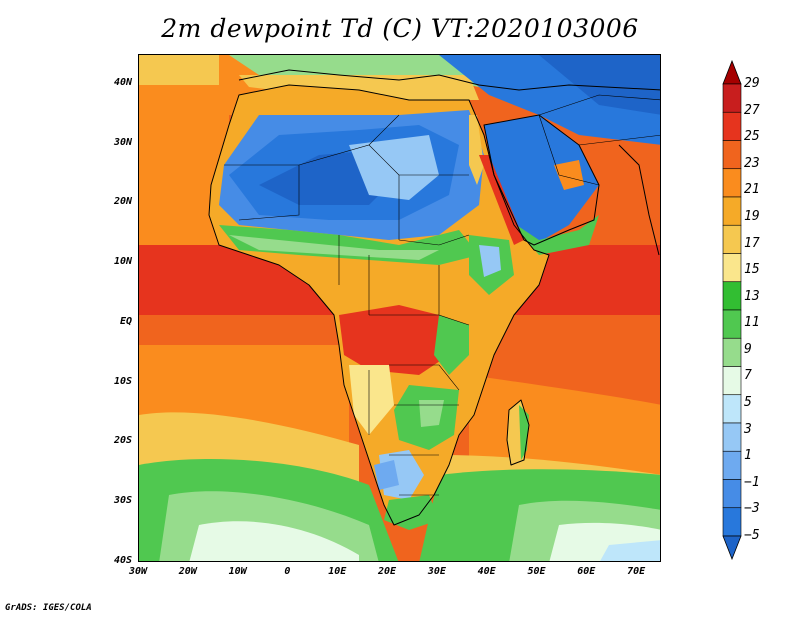 Image resolution: width=800 pixels, height=618 pixels. I want to click on zambia-lightgreen, so click(431, 413).